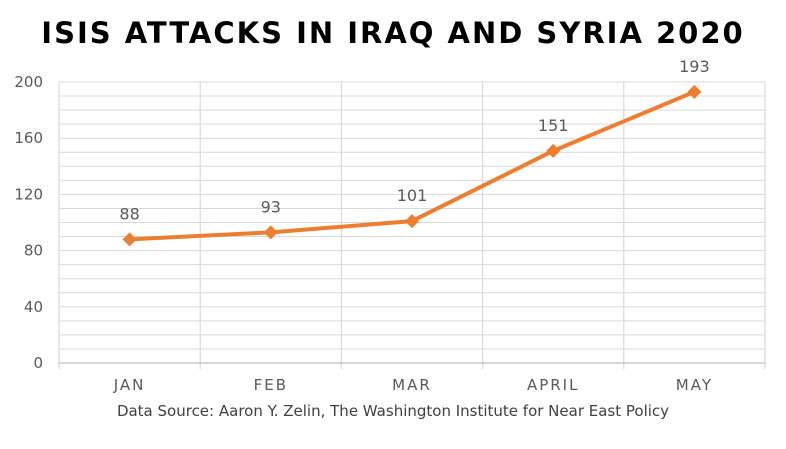 This screenshot has width=786, height=449. Describe the element at coordinates (694, 66) in the screenshot. I see `data-label: 193` at that location.